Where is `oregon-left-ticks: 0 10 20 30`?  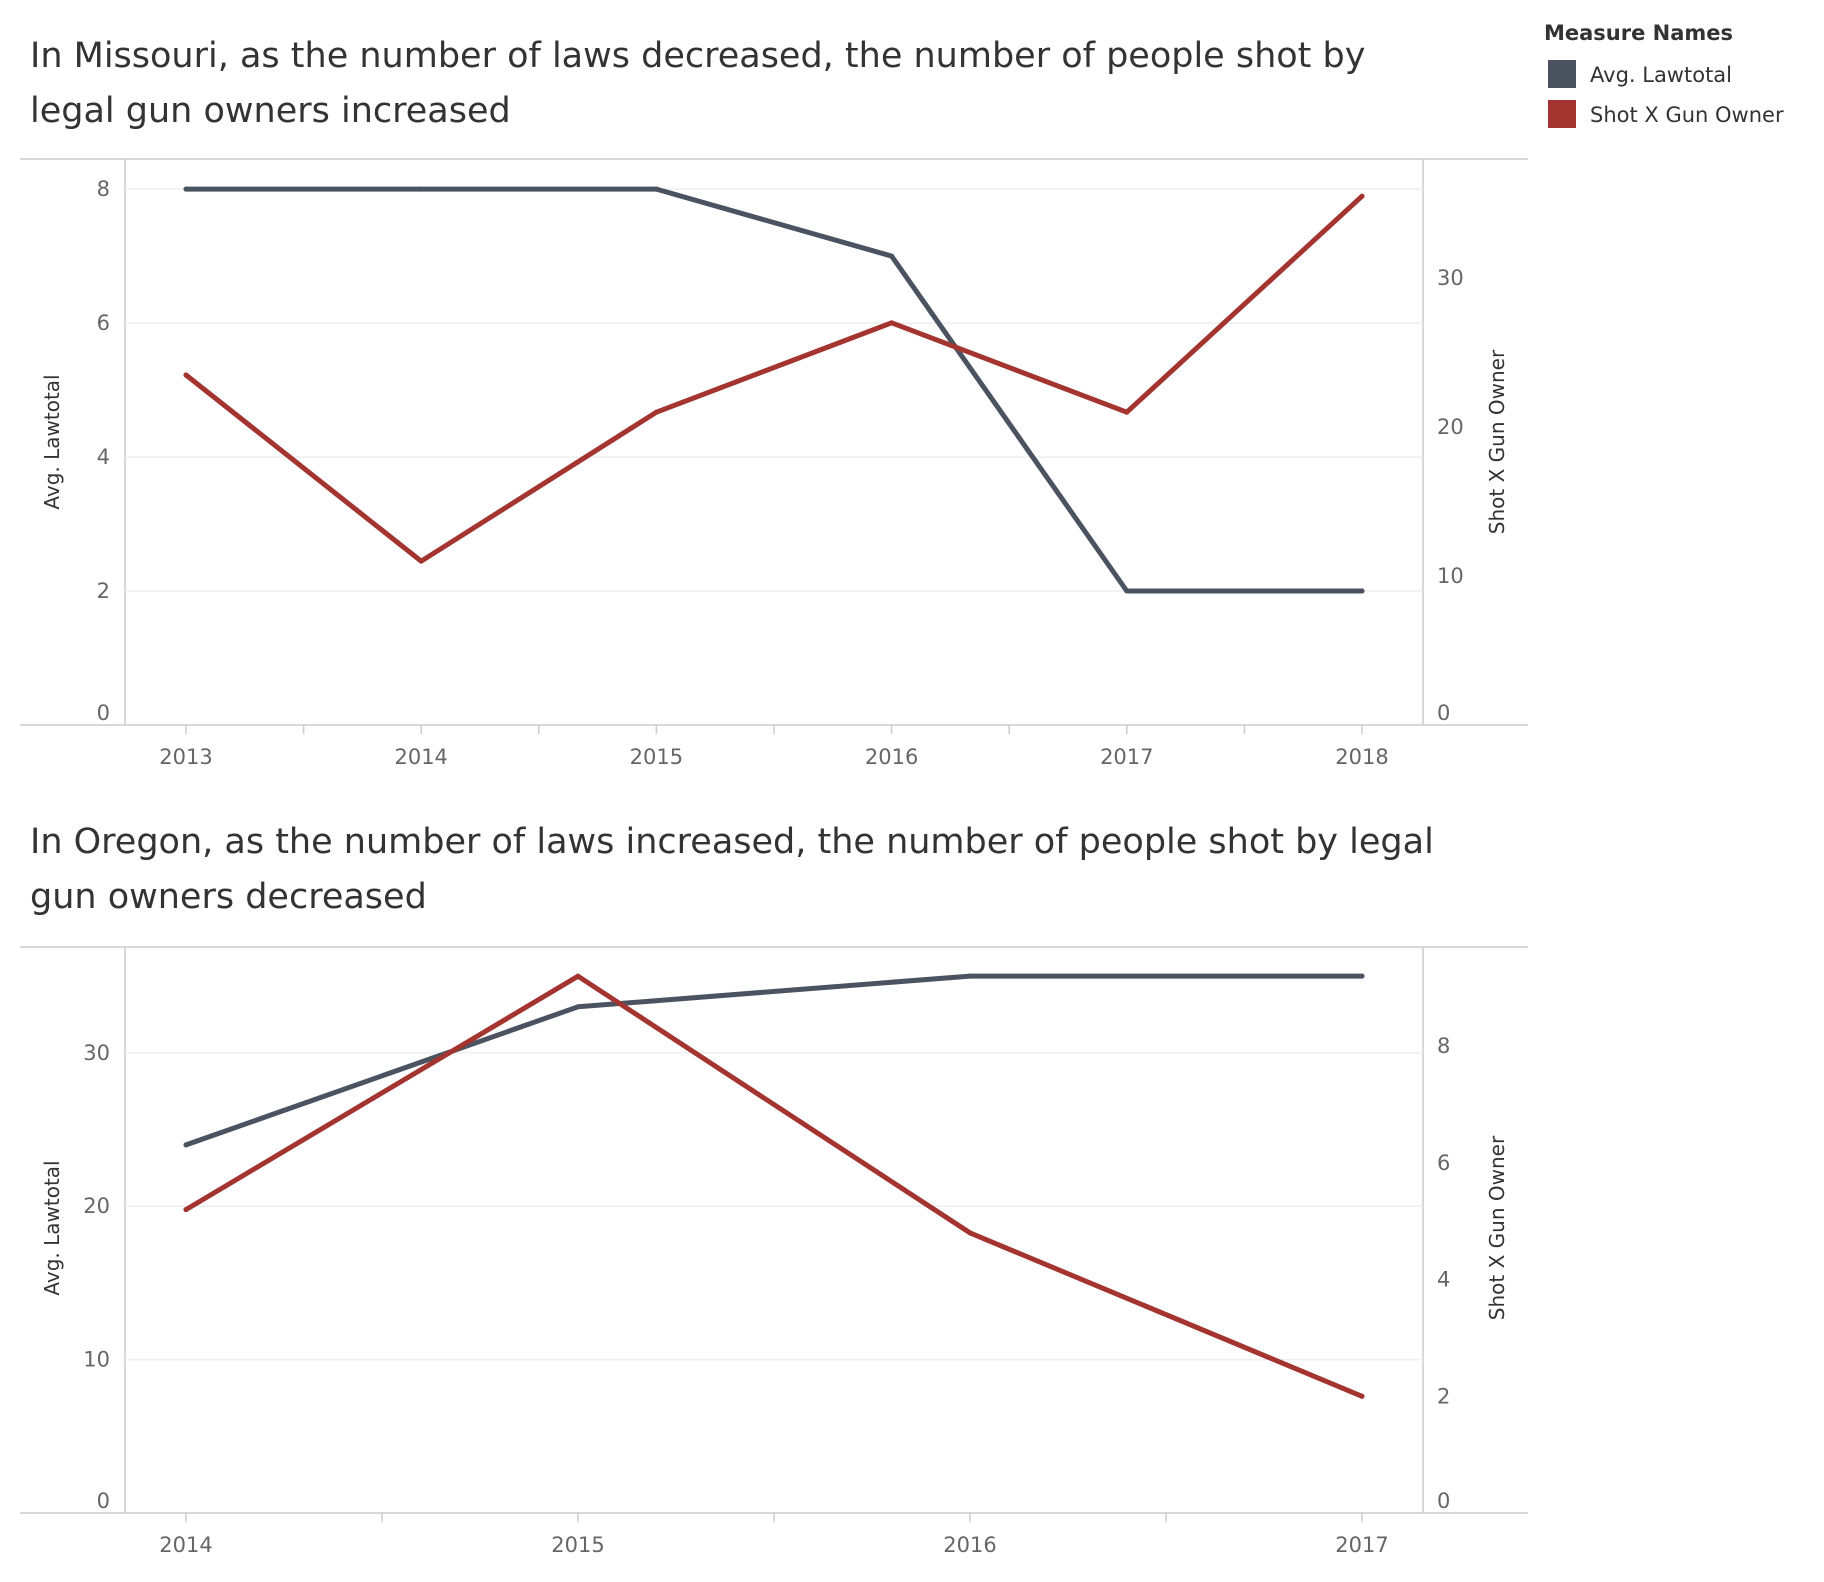 oregon-left-ticks: 0 10 20 30 is located at coordinates (96, 1277).